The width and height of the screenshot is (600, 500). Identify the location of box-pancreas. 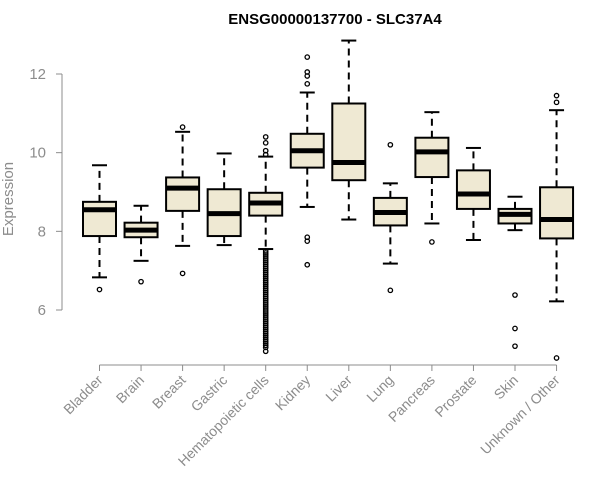
(432, 178).